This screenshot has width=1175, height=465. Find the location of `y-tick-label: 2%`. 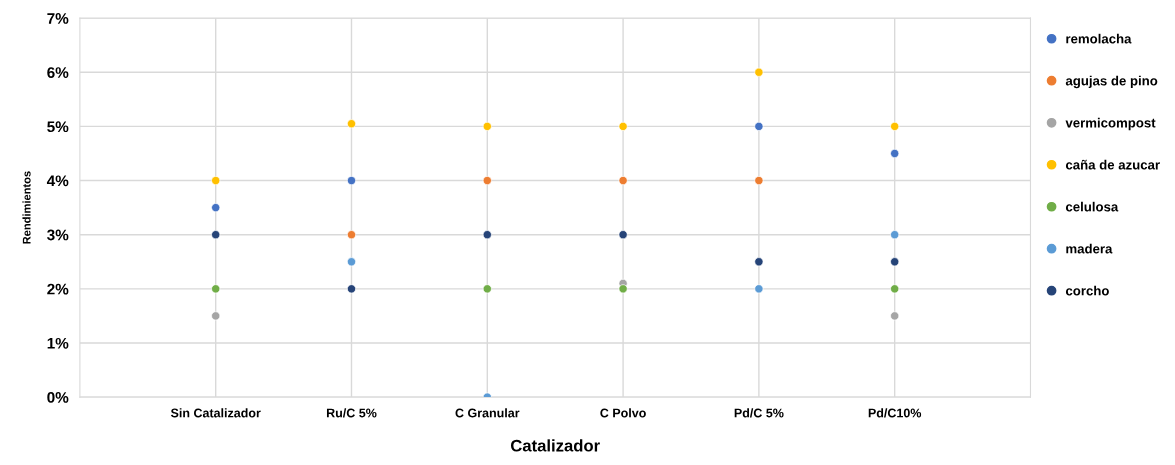

y-tick-label: 2% is located at coordinates (58, 289).